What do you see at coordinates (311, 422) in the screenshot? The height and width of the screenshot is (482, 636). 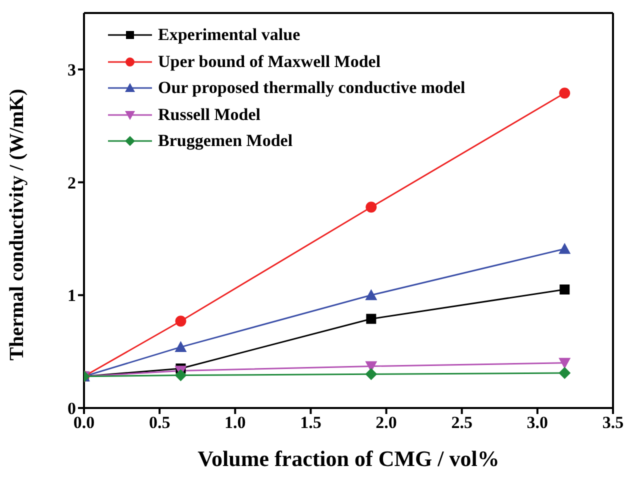 I see `x-tick-label: 1.5` at bounding box center [311, 422].